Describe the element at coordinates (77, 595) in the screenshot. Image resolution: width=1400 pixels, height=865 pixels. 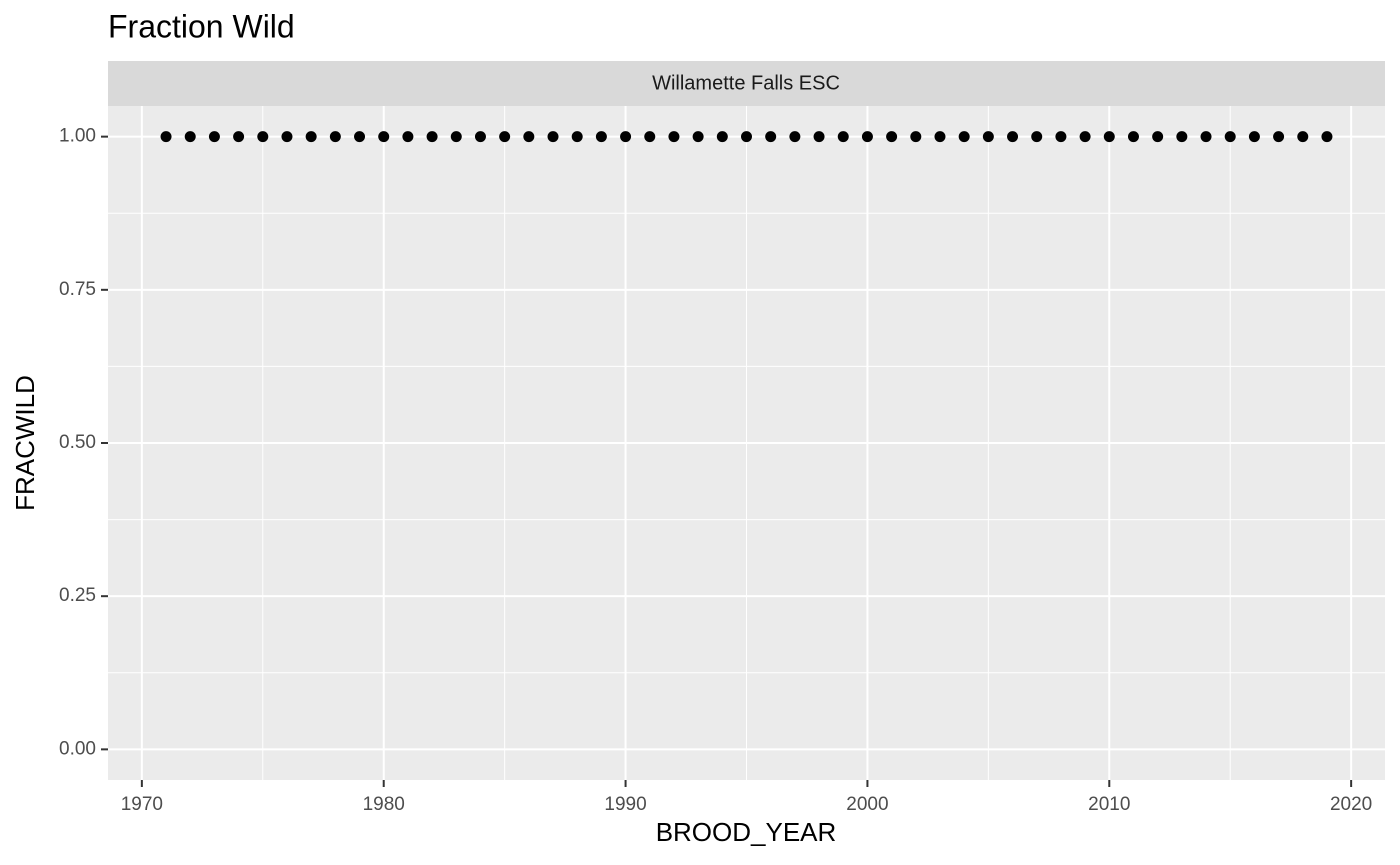
I see `y-tick-label: 0.25` at that location.